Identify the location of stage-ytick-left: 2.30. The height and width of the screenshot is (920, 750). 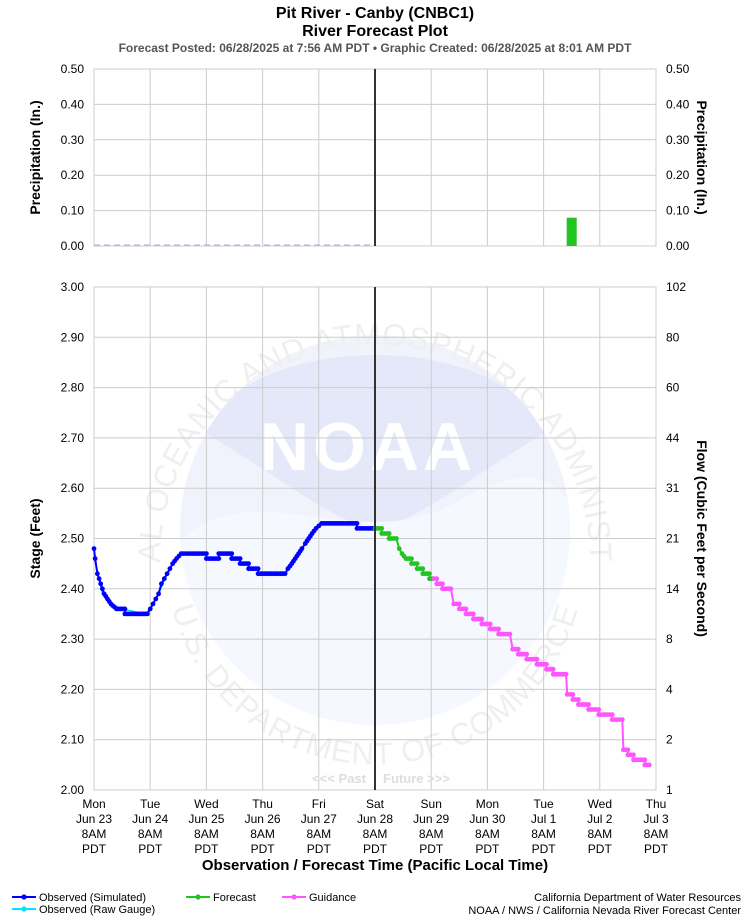
(73, 639).